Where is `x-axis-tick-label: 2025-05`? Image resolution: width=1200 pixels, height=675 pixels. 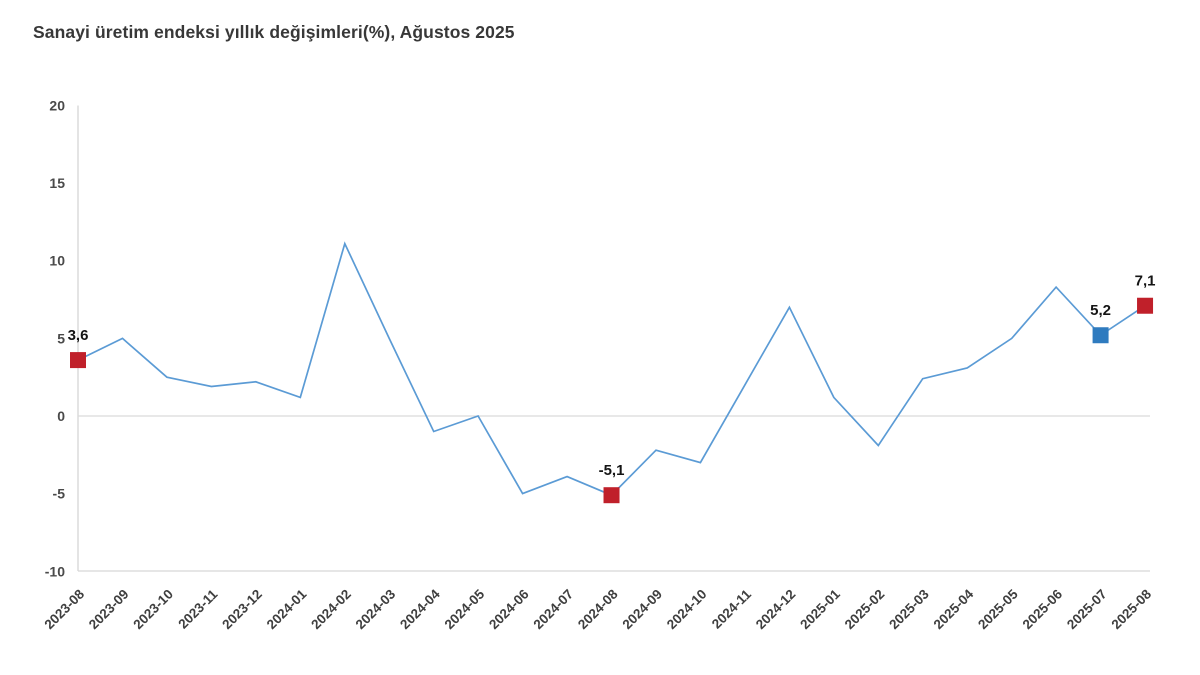 x-axis-tick-label: 2025-05 is located at coordinates (998, 609).